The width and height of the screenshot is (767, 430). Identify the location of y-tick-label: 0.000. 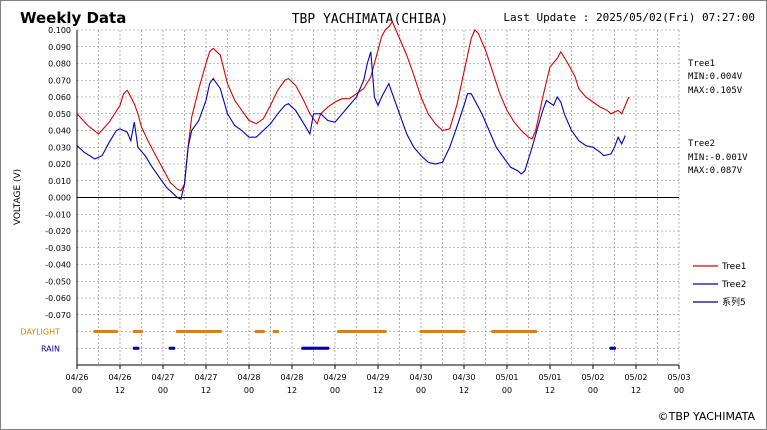
(59, 198).